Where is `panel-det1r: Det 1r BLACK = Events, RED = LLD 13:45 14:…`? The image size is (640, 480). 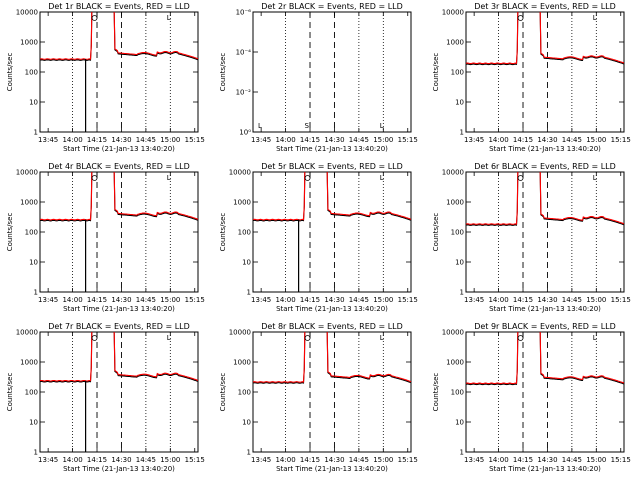
panel-det1r: Det 1r BLACK = Events, RED = LLD 13:45 14:… is located at coordinates (105, 77).